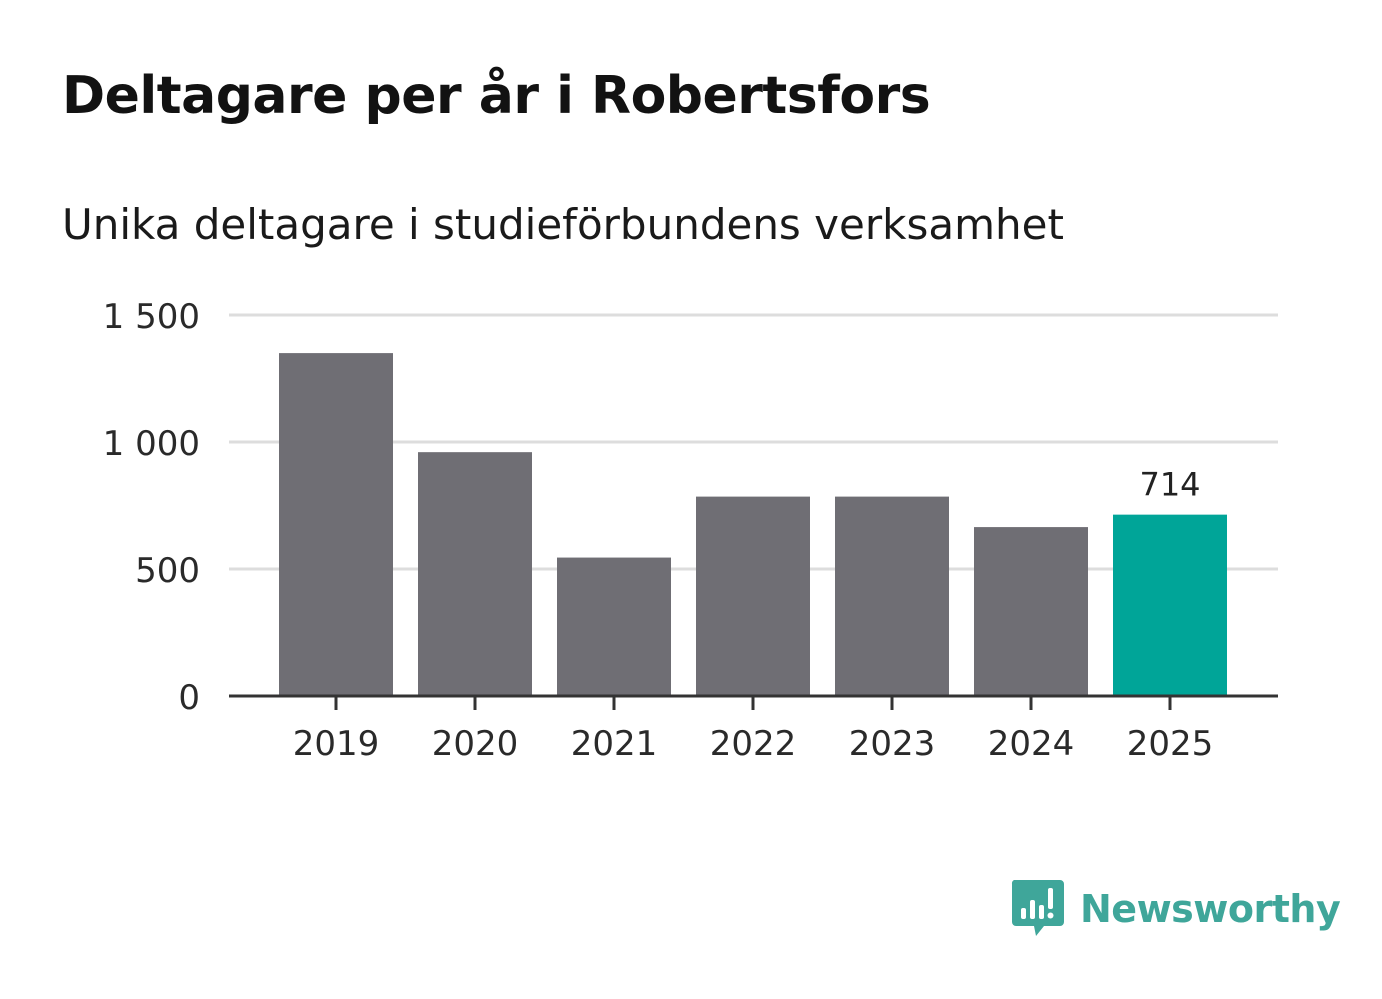 The width and height of the screenshot is (1382, 999). What do you see at coordinates (892, 744) in the screenshot?
I see `x-tick-label: 2023` at bounding box center [892, 744].